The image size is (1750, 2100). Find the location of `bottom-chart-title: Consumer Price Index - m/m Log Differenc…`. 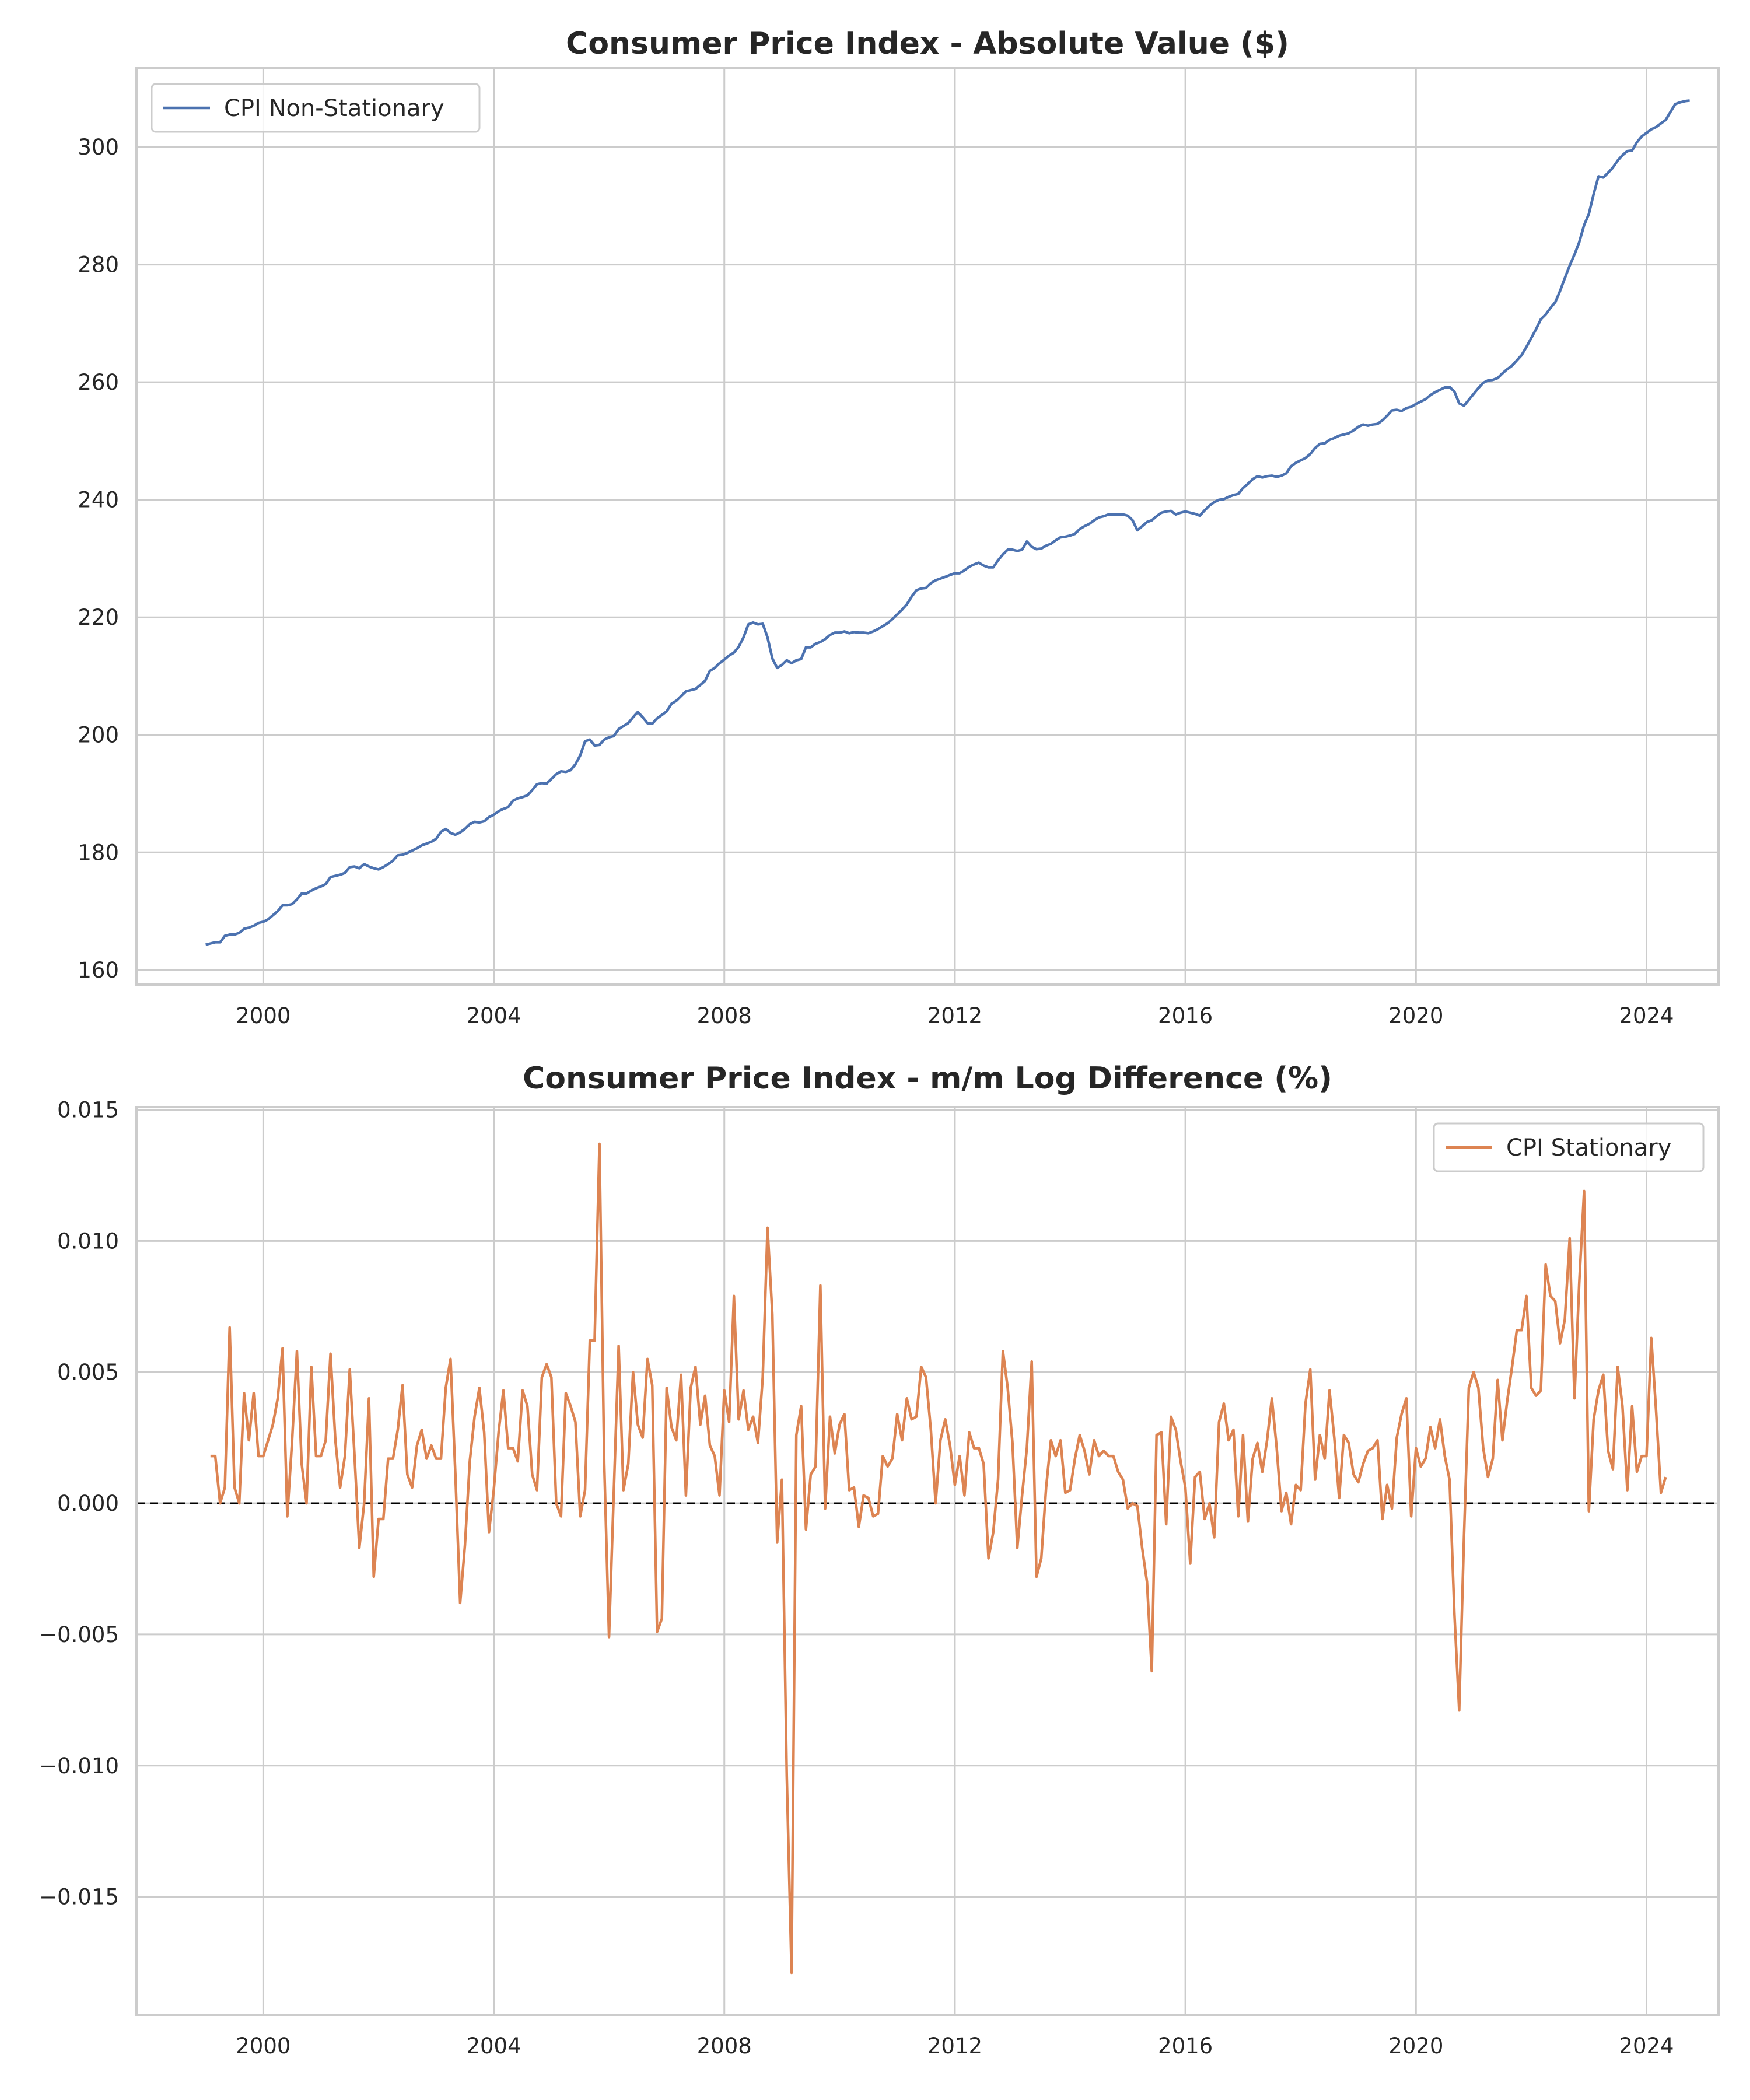

bottom-chart-title: Consumer Price Index - m/m Log Differenc… is located at coordinates (928, 1078).